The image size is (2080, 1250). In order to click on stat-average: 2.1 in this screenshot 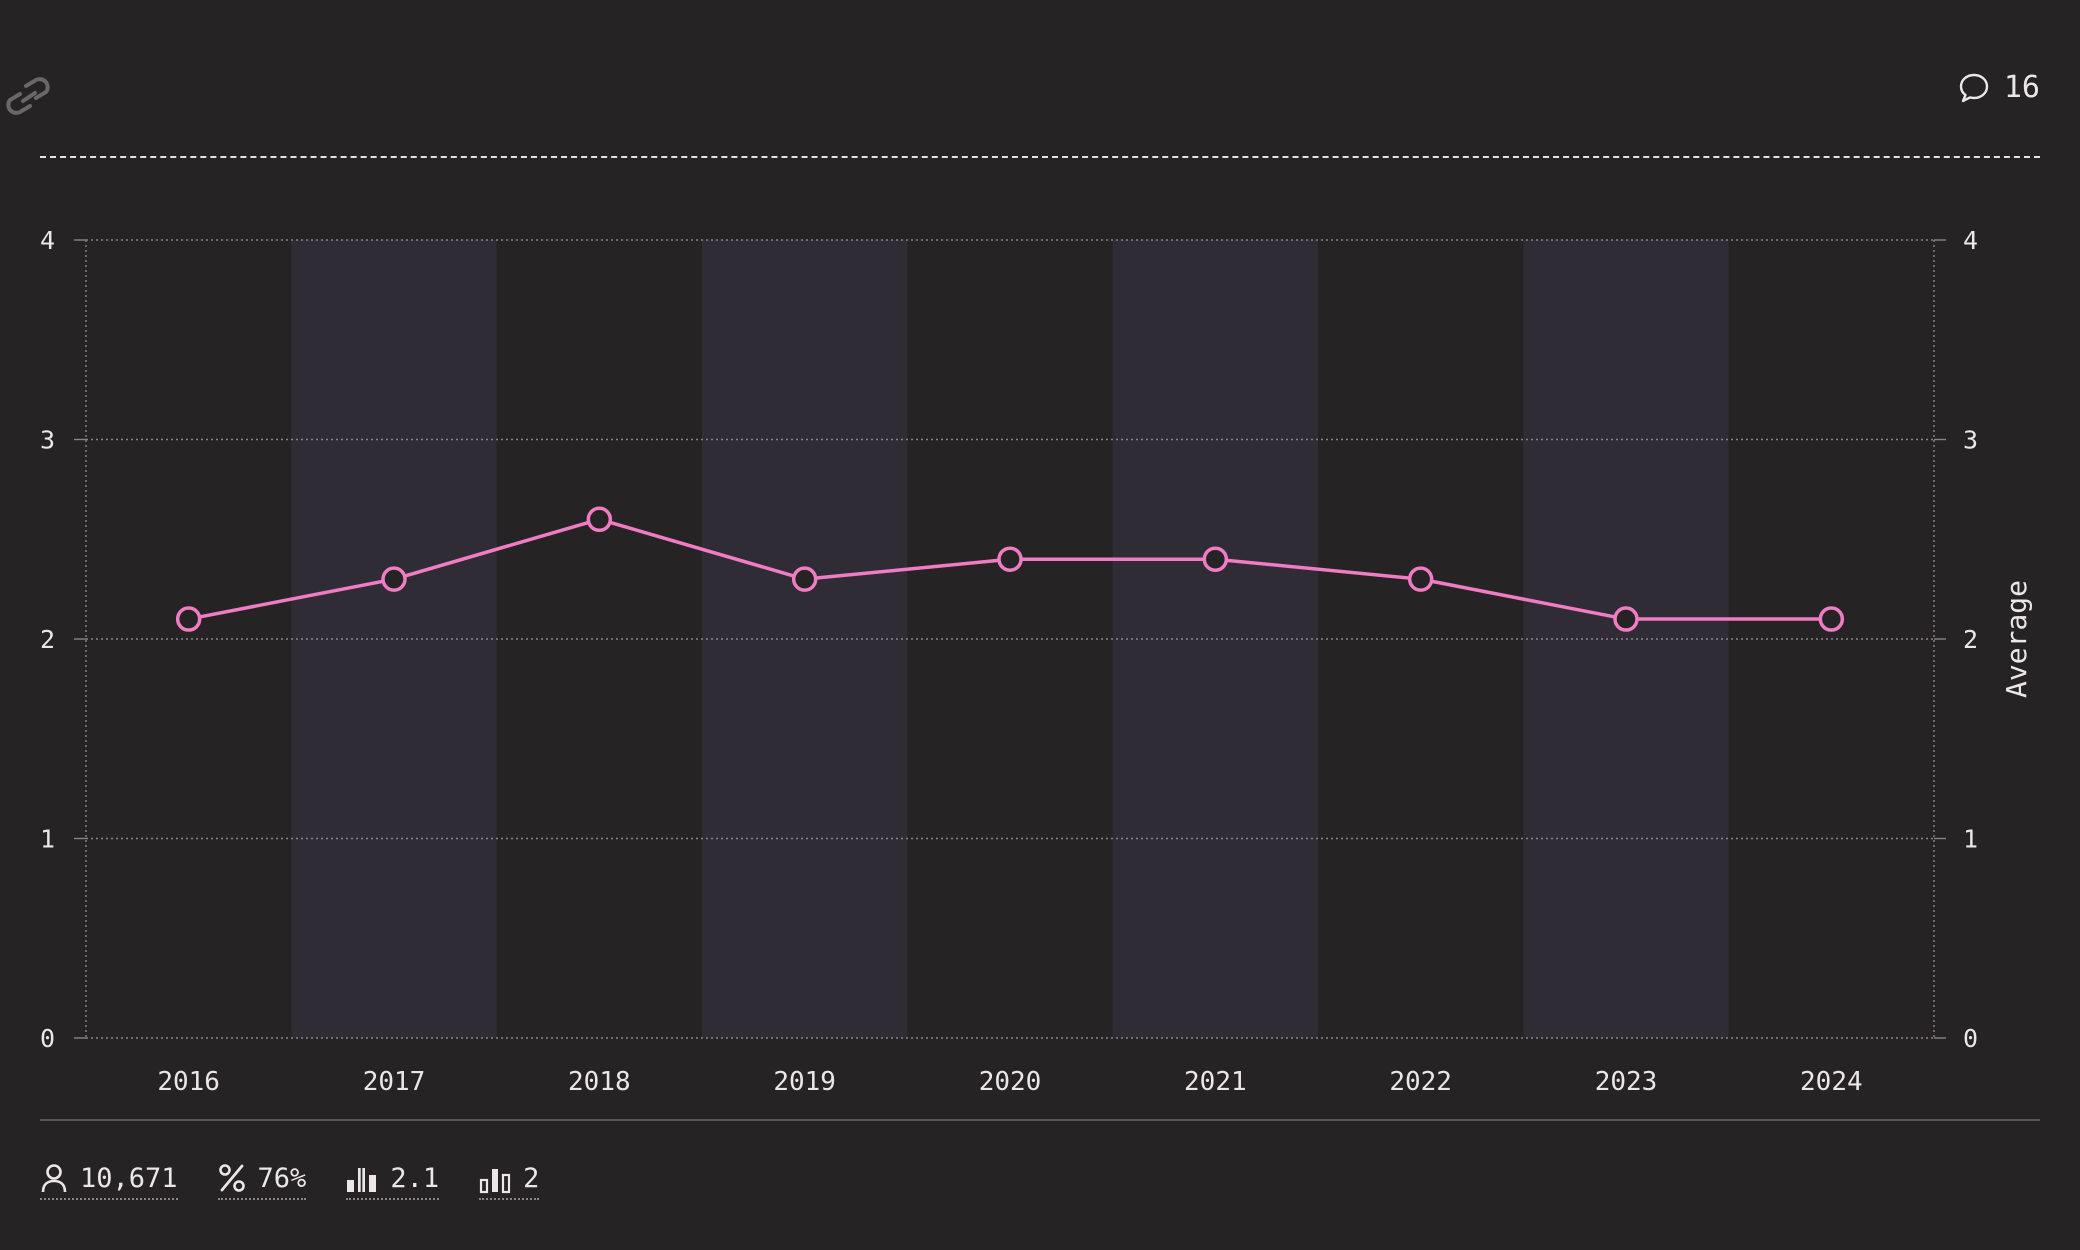, I will do `click(393, 1181)`.